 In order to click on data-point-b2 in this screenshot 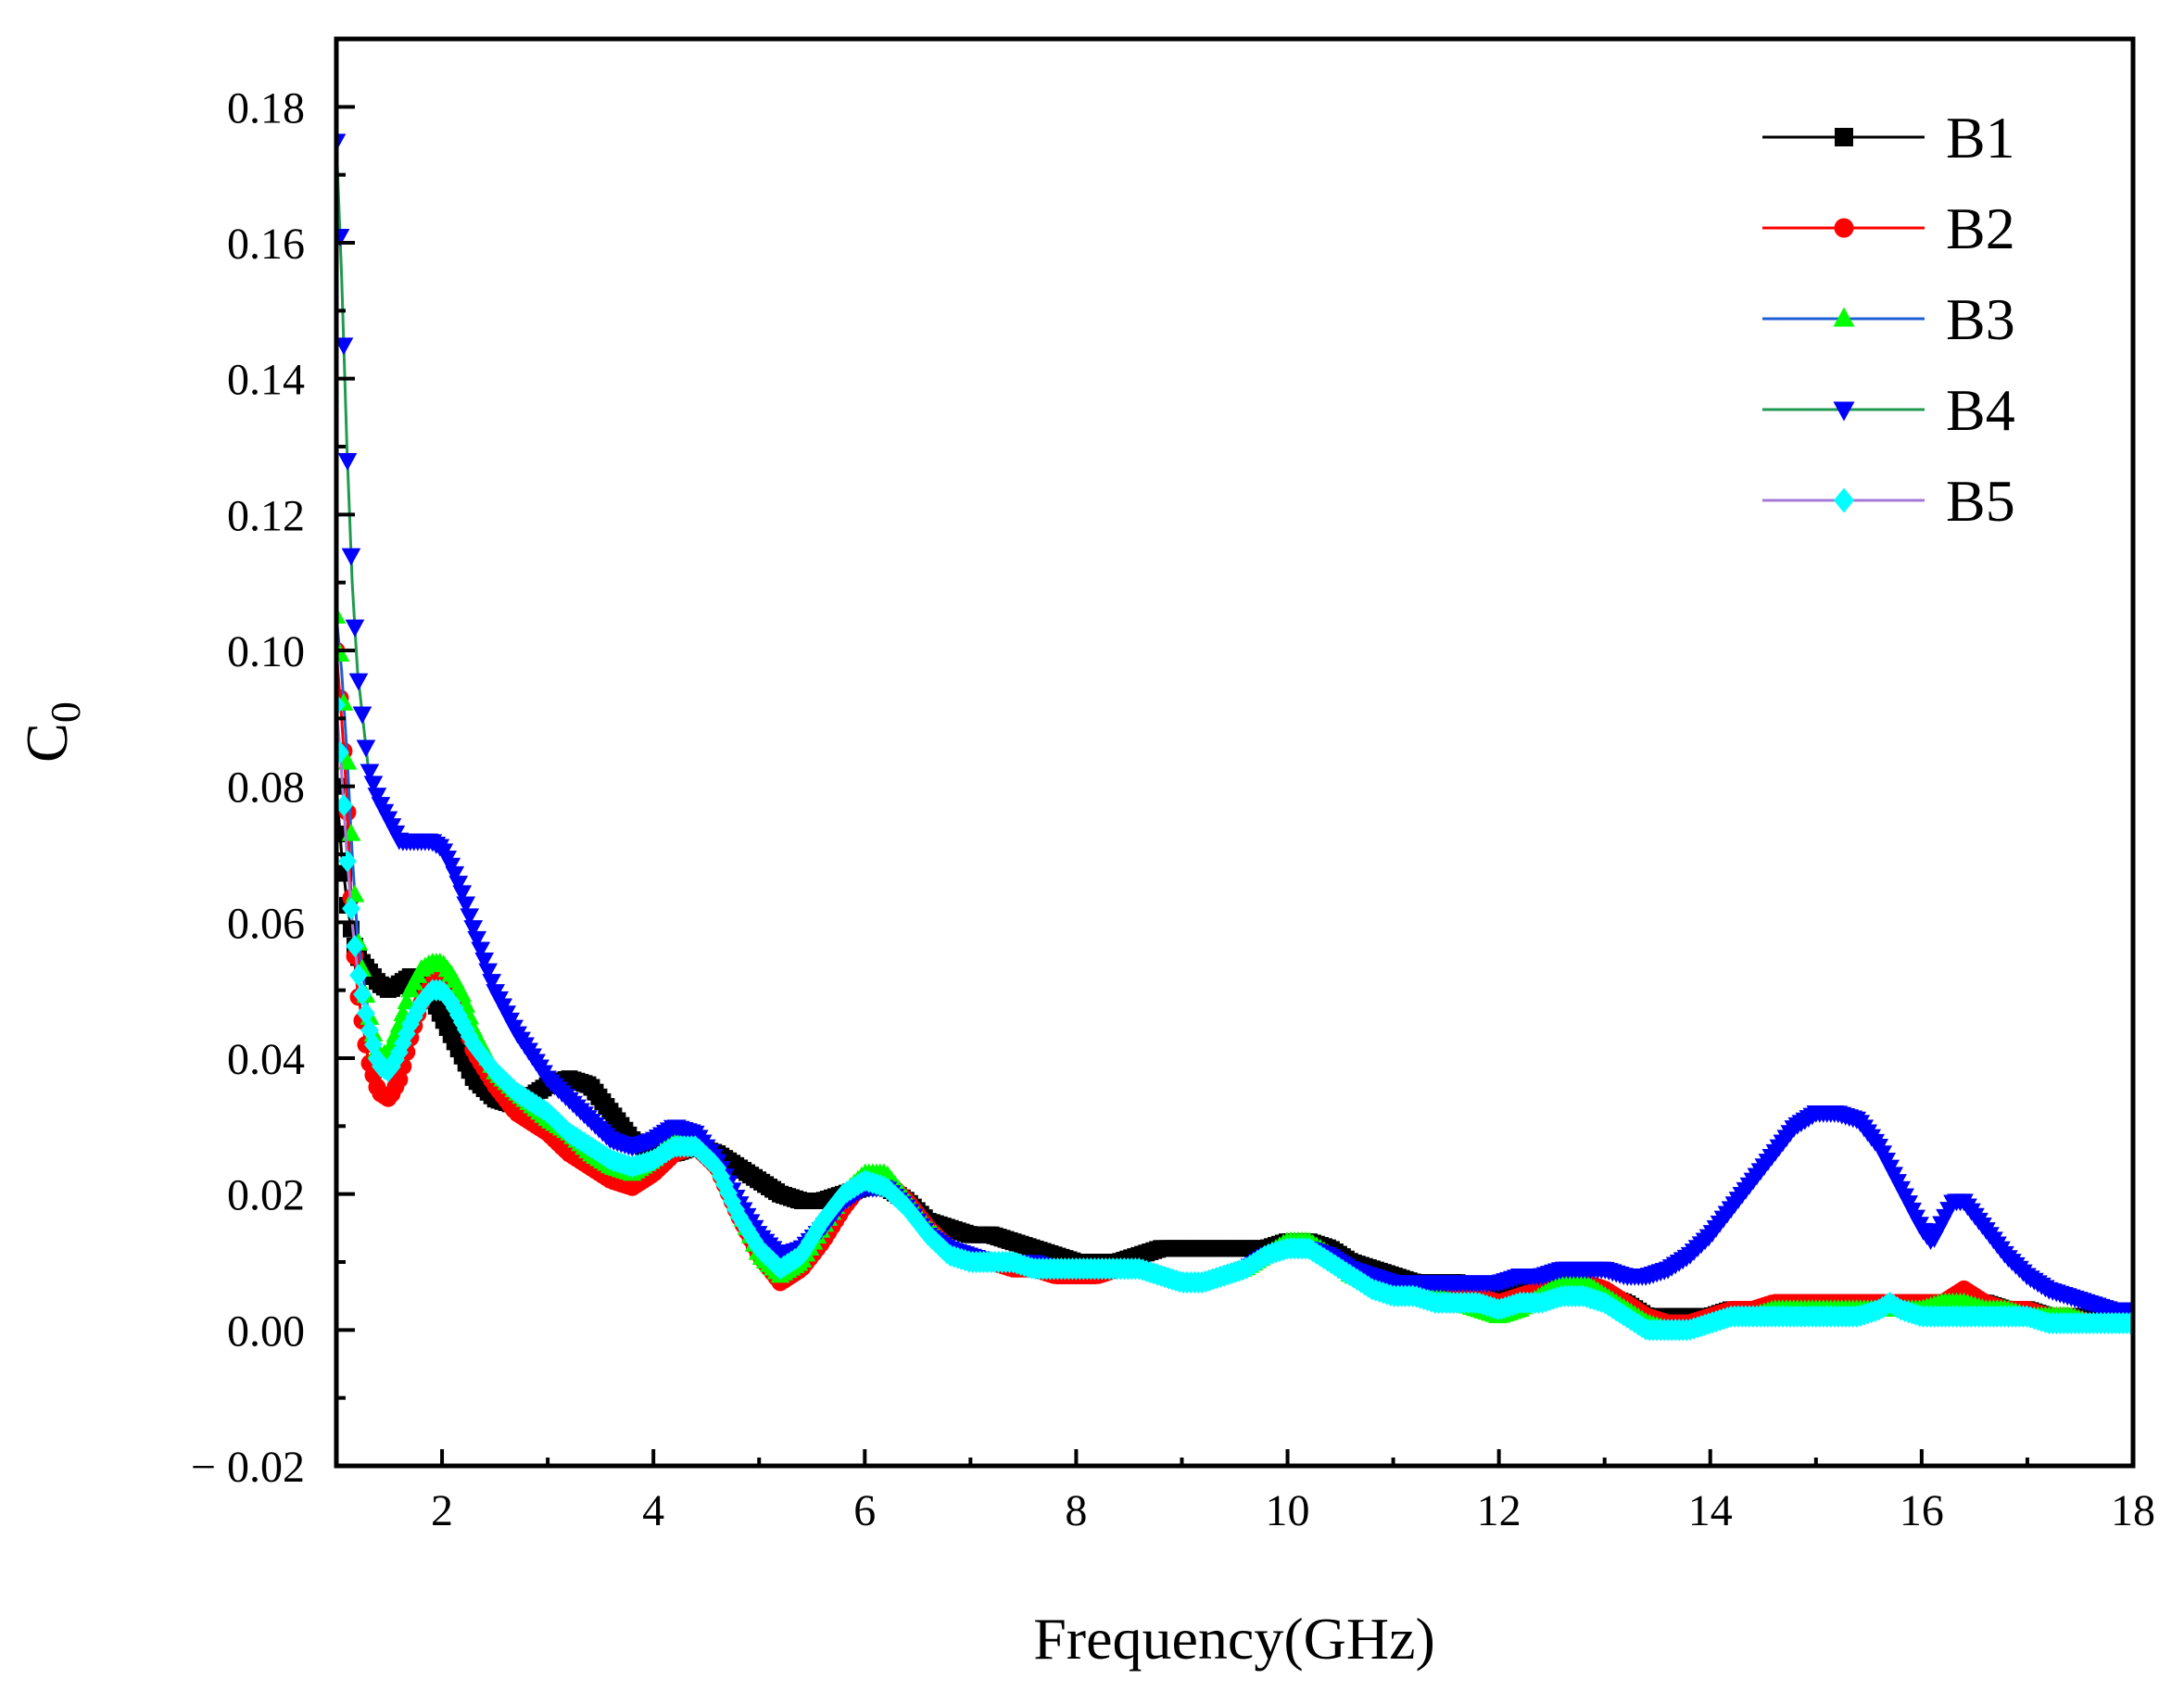, I will do `click(399, 1079)`.